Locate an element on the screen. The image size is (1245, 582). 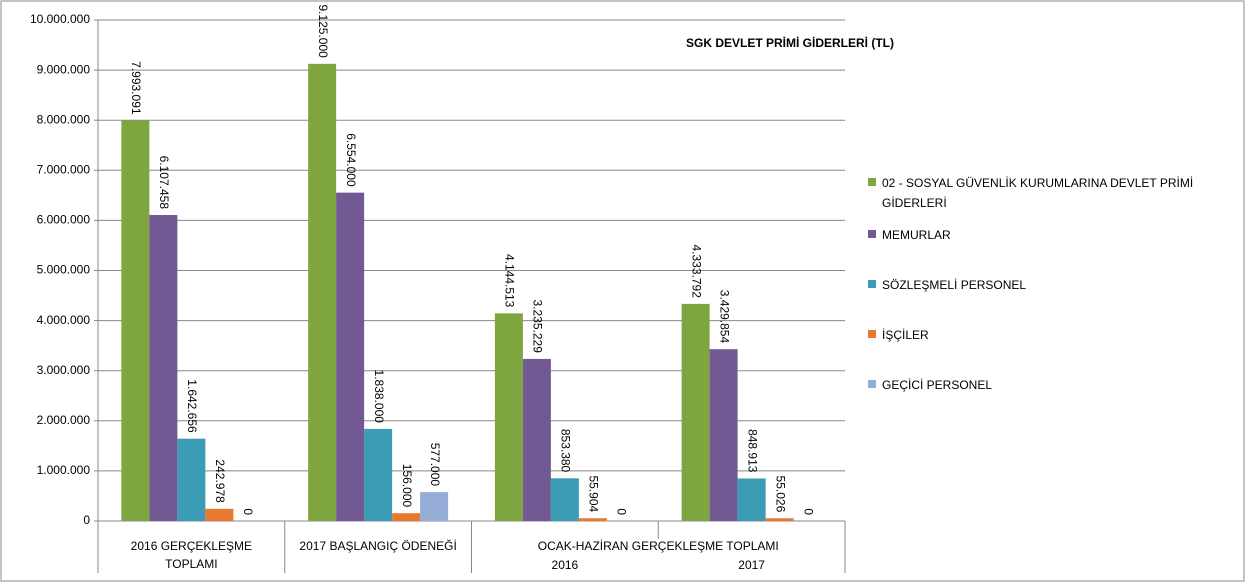
value-label: 853.380 is located at coordinates (566, 451).